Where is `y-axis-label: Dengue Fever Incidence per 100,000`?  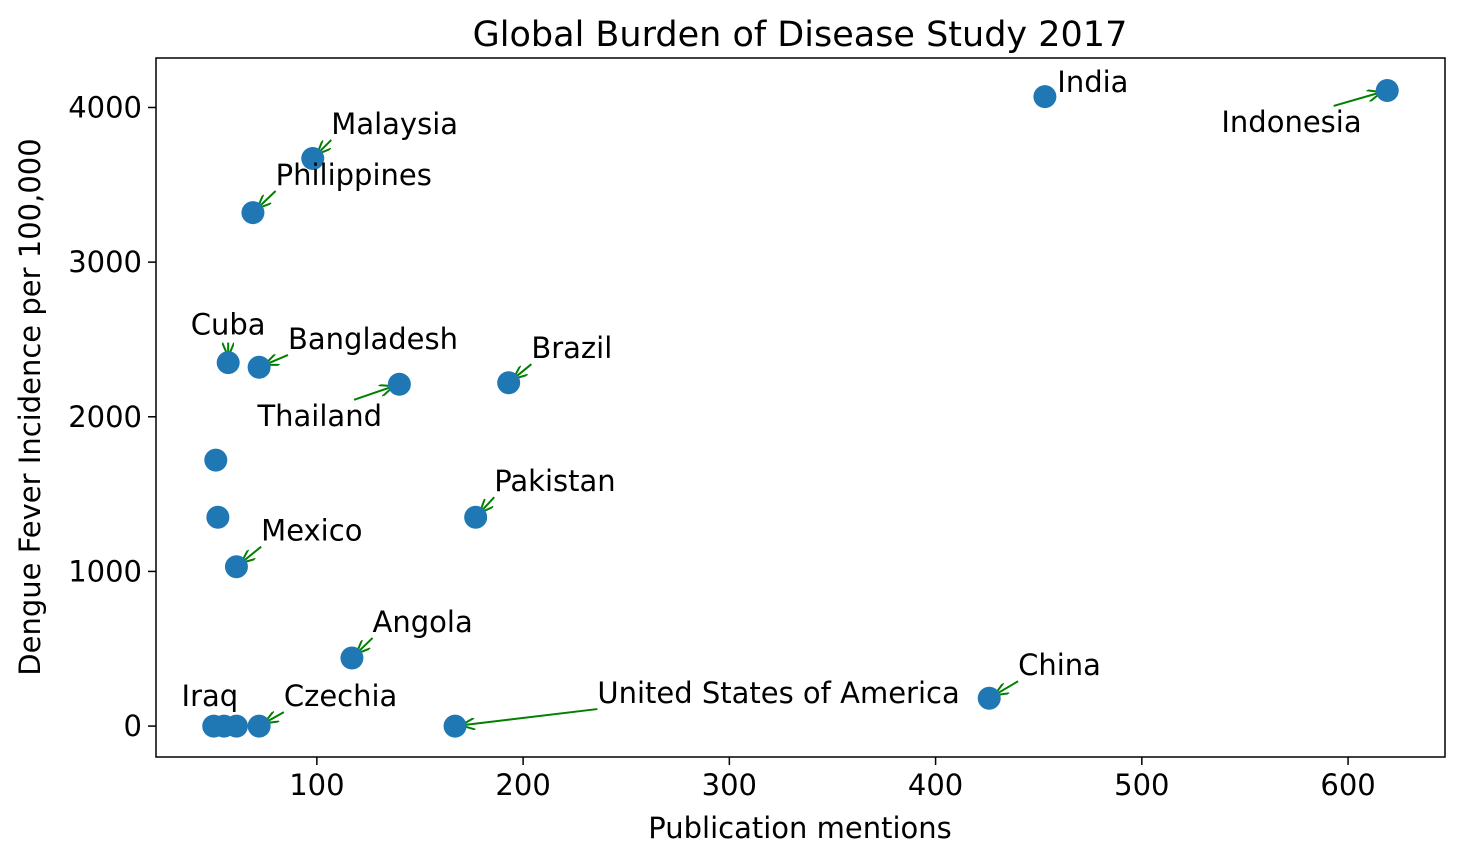
y-axis-label: Dengue Fever Incidence per 100,000 is located at coordinates (30, 406).